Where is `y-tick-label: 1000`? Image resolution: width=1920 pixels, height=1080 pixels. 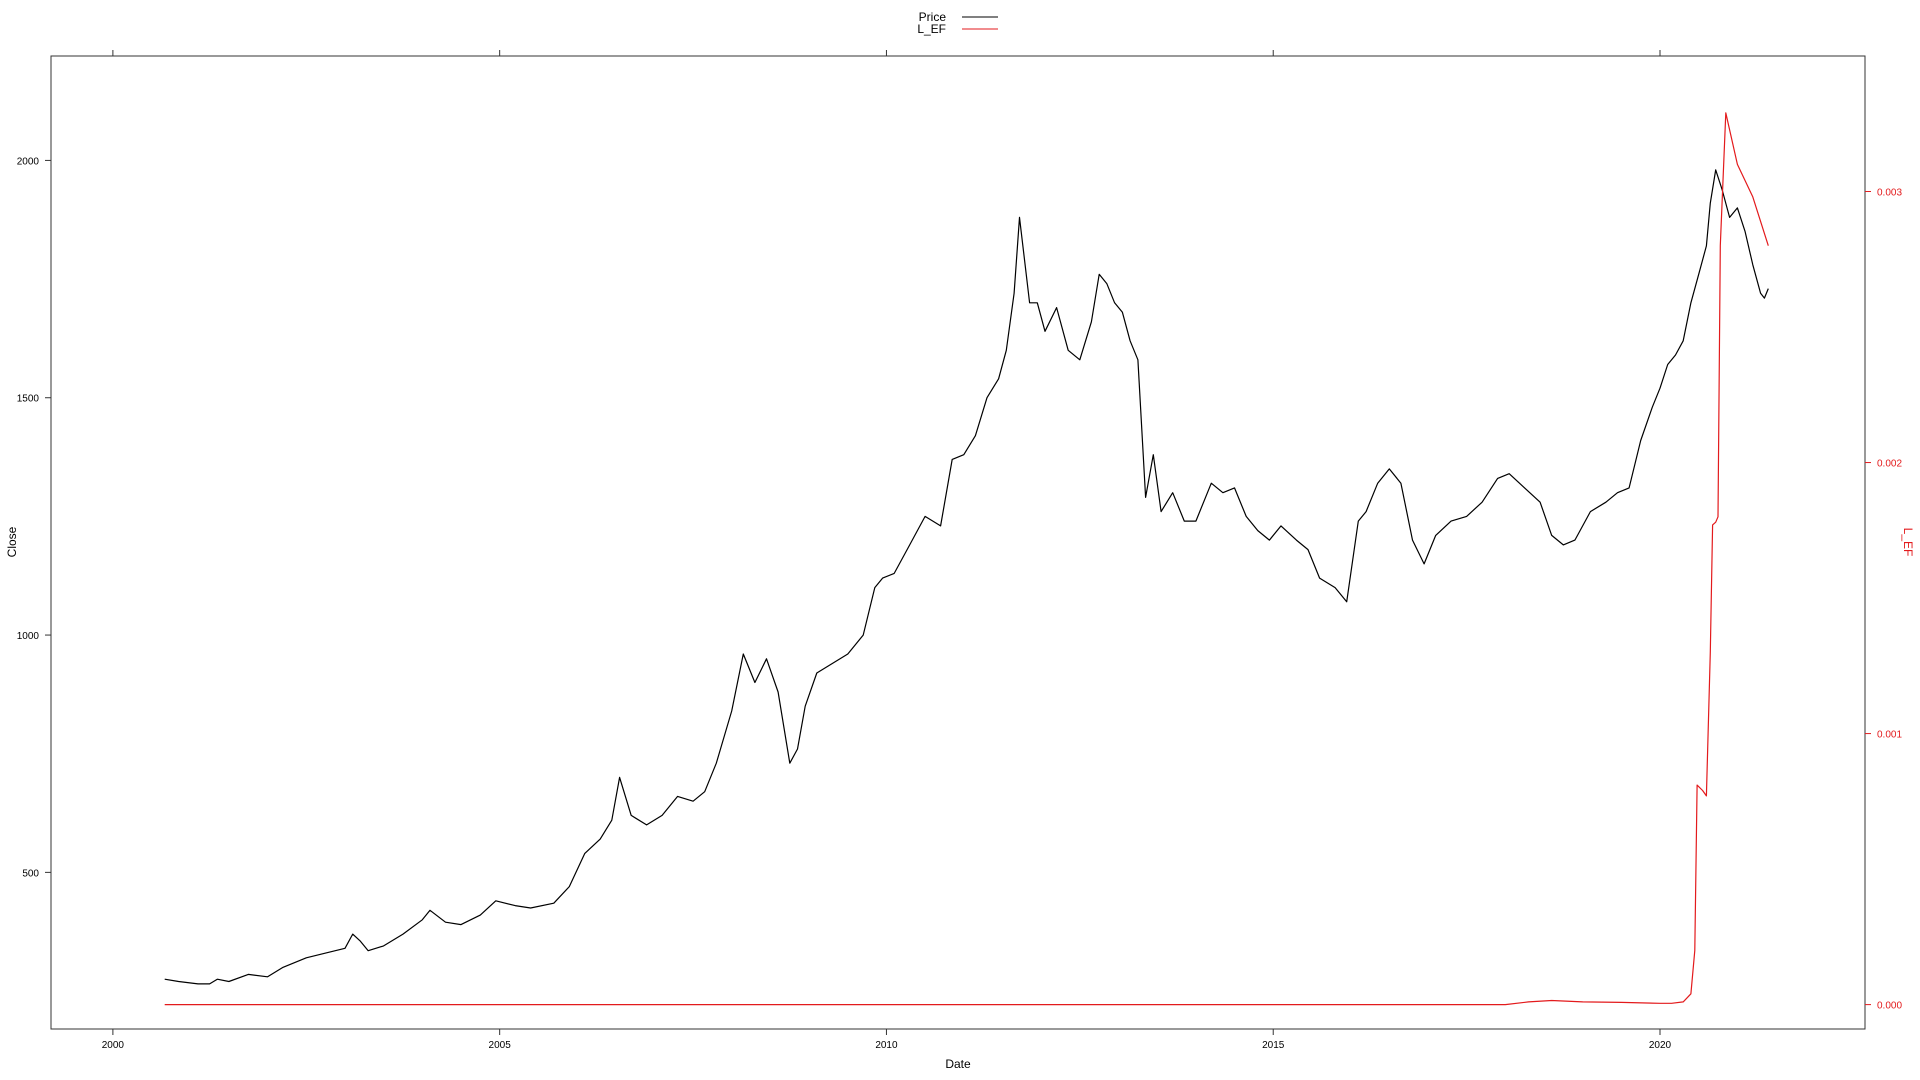 y-tick-label: 1000 is located at coordinates (28, 636).